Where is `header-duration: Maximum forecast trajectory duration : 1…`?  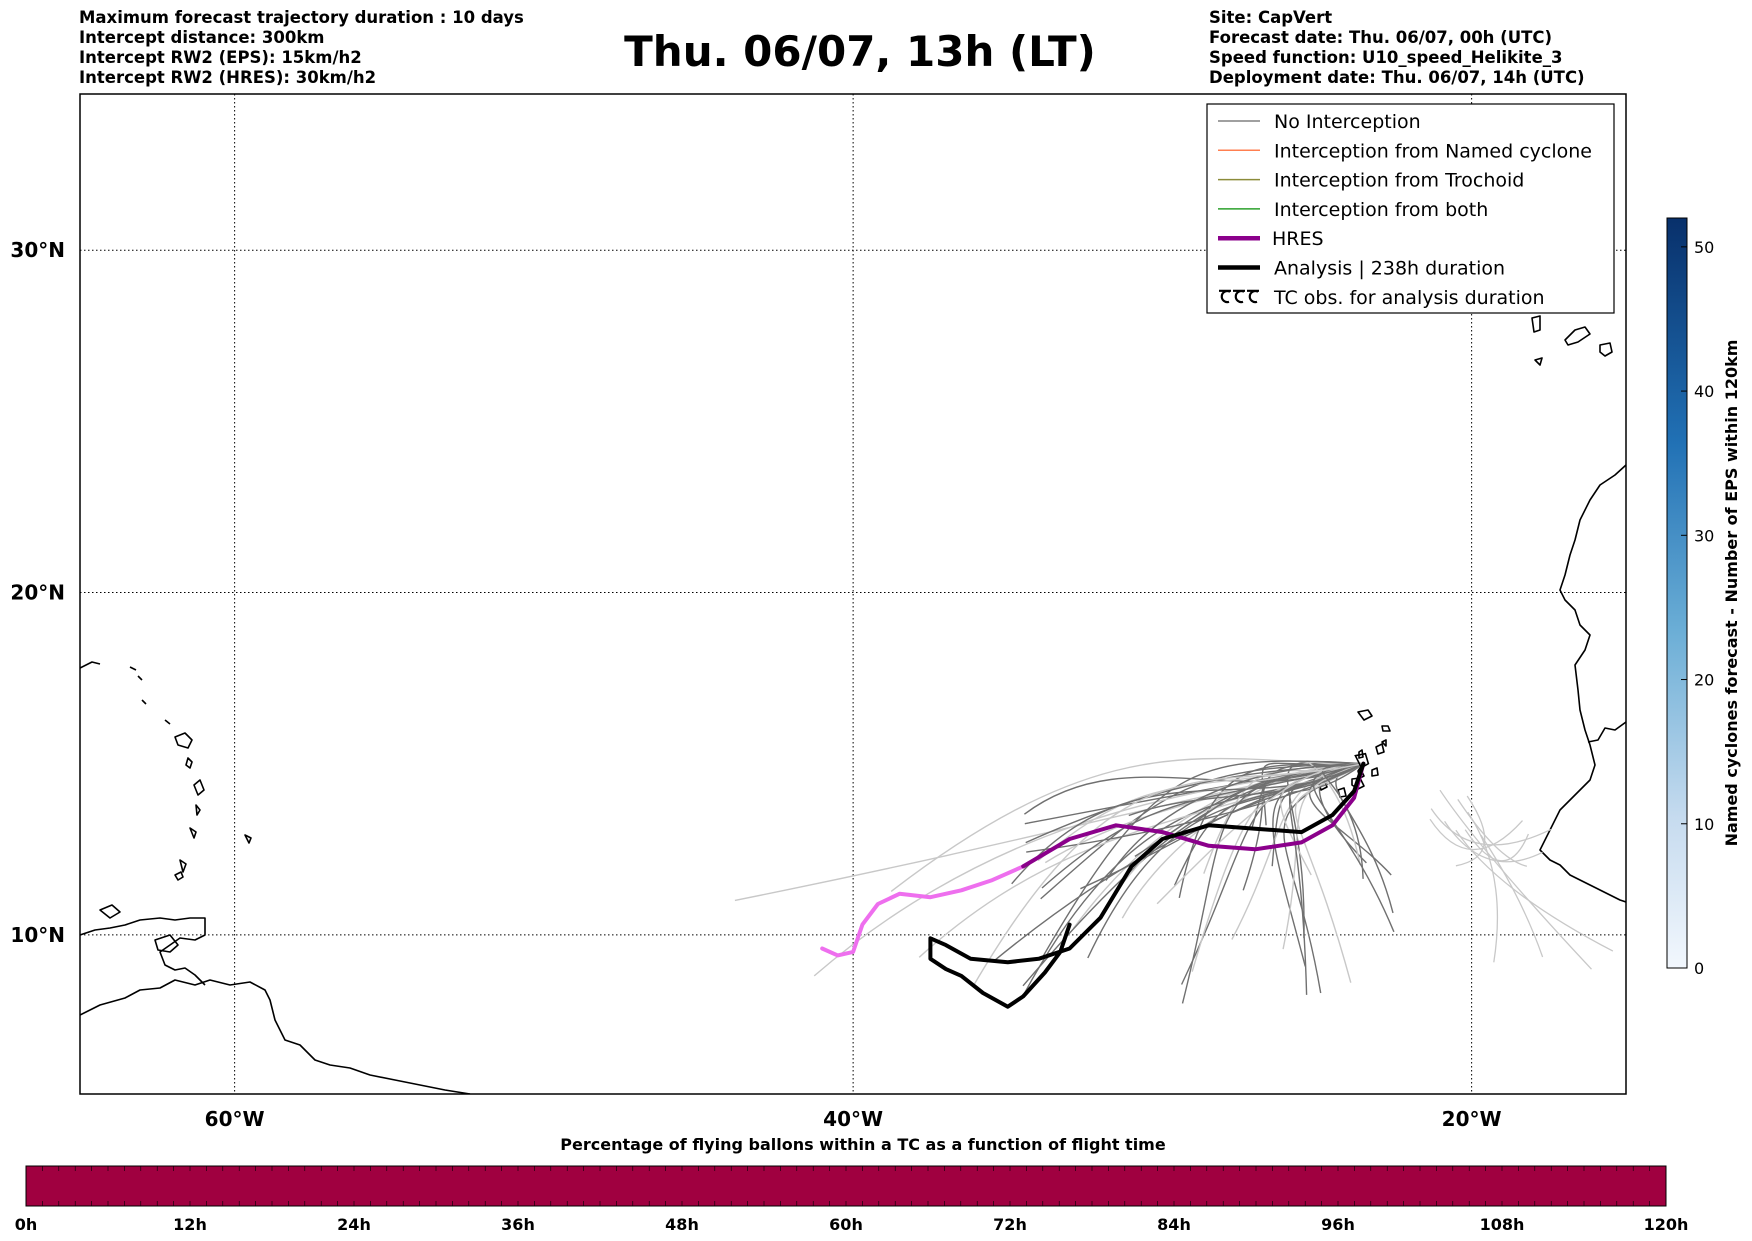 header-duration: Maximum forecast trajectory duration : 1… is located at coordinates (301, 17).